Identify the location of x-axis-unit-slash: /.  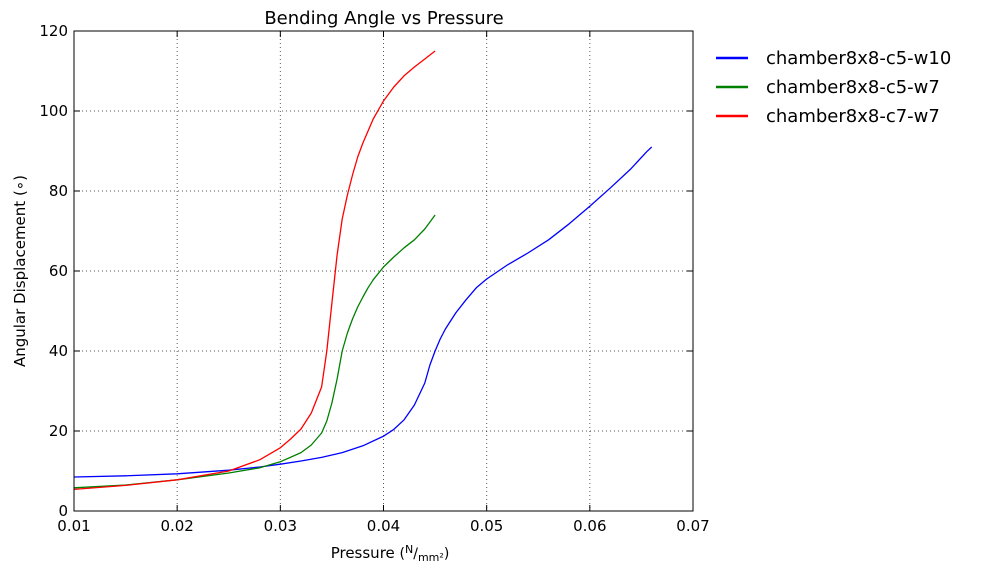
(415, 554).